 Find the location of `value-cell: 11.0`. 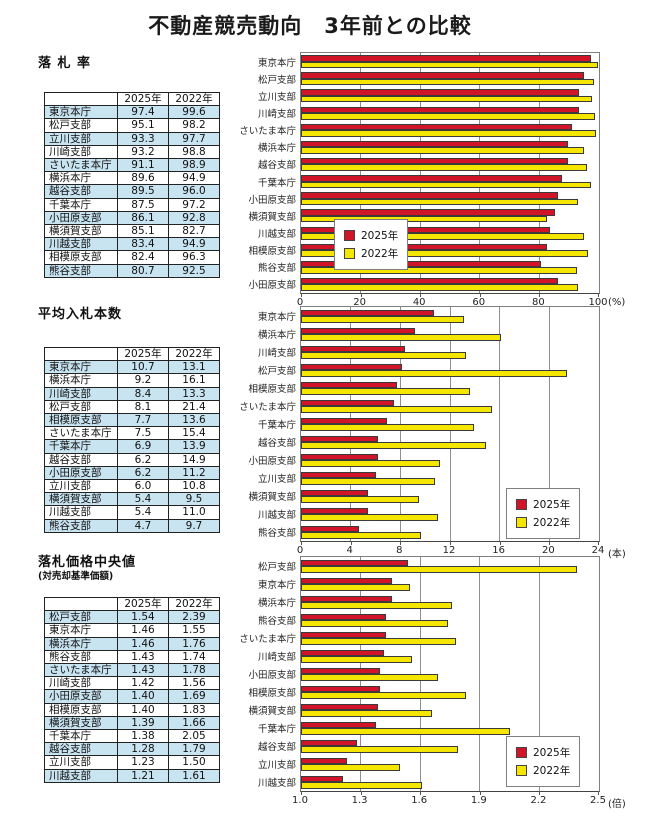

value-cell: 11.0 is located at coordinates (194, 512).